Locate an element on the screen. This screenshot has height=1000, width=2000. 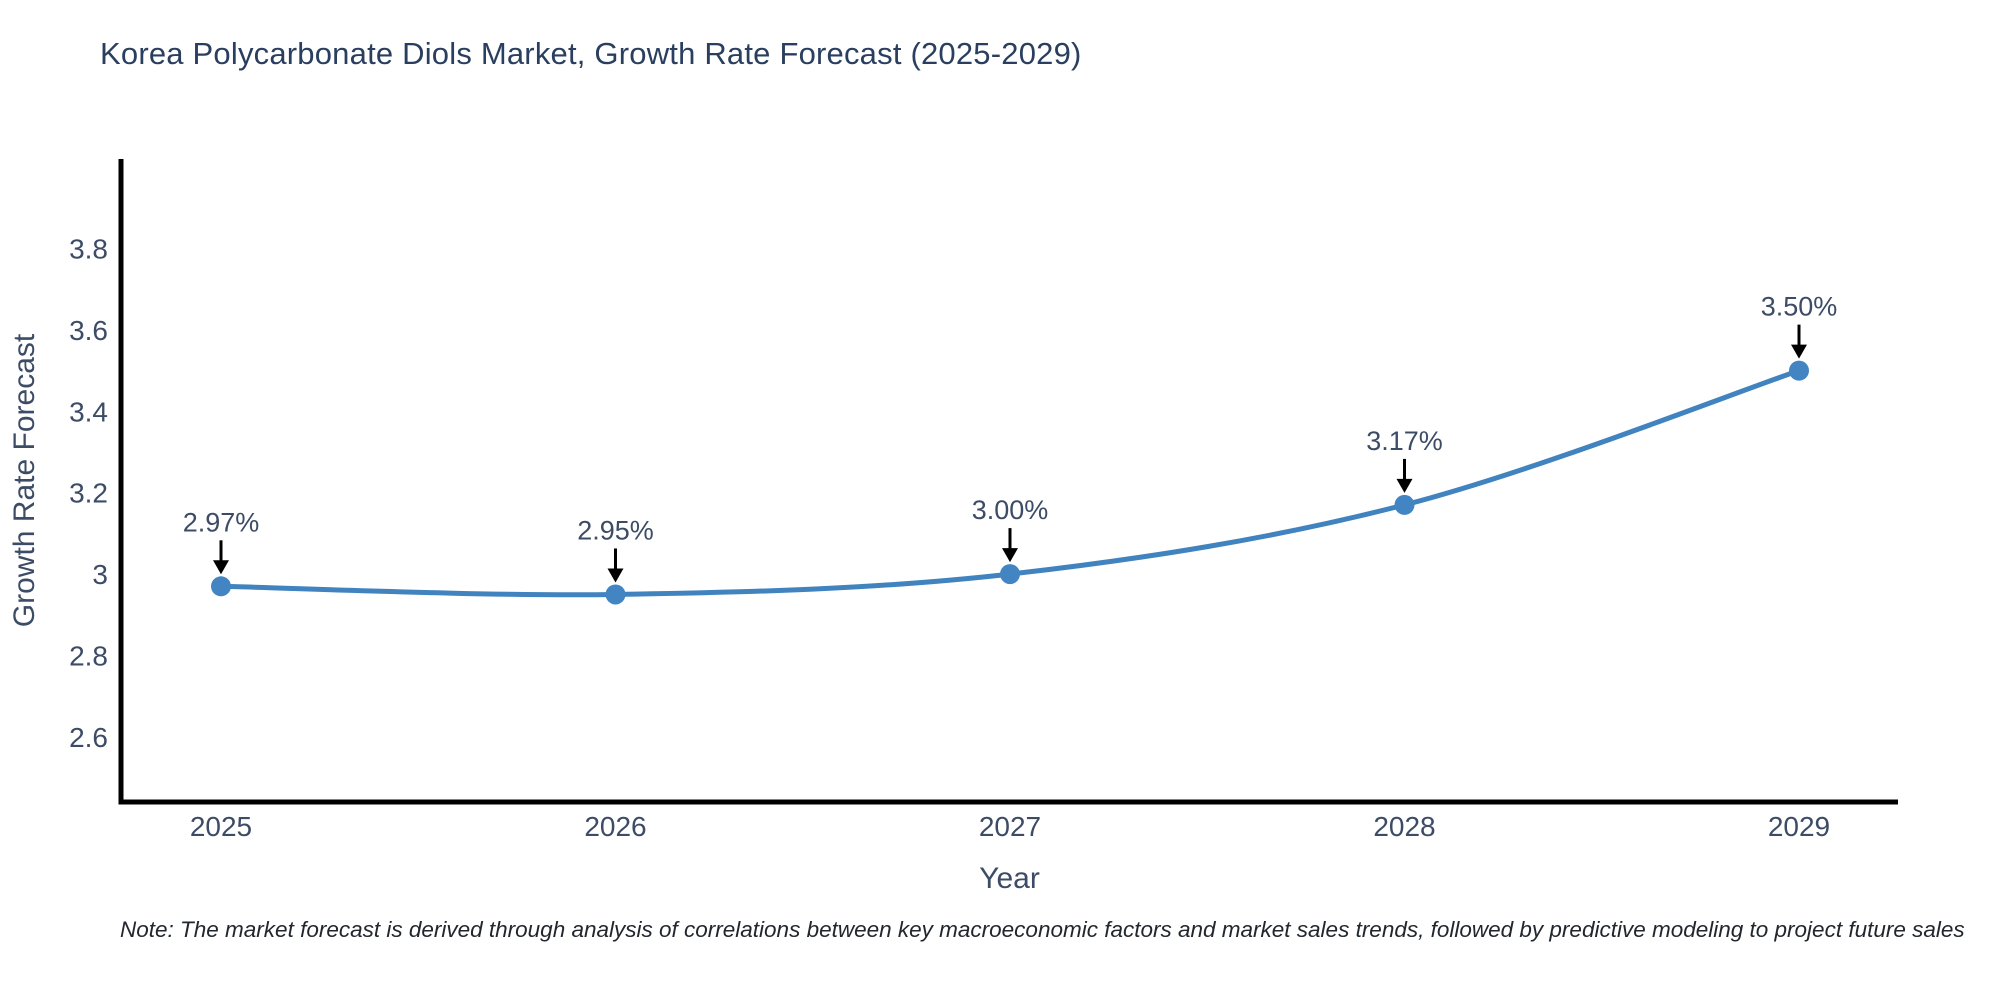
x-tick-label: 2029 is located at coordinates (1799, 826).